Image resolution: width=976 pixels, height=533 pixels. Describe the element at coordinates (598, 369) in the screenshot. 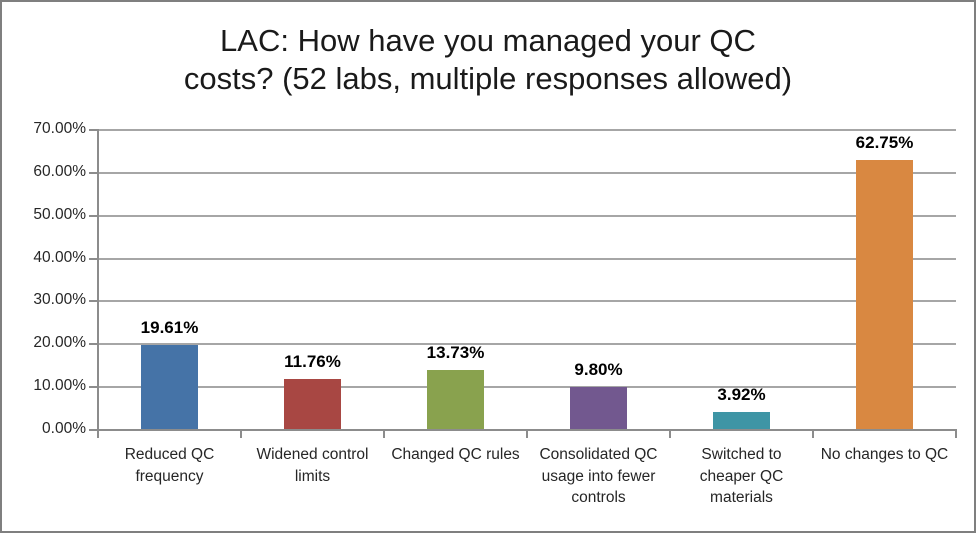

I see `bar-value-label: 9.80%` at that location.